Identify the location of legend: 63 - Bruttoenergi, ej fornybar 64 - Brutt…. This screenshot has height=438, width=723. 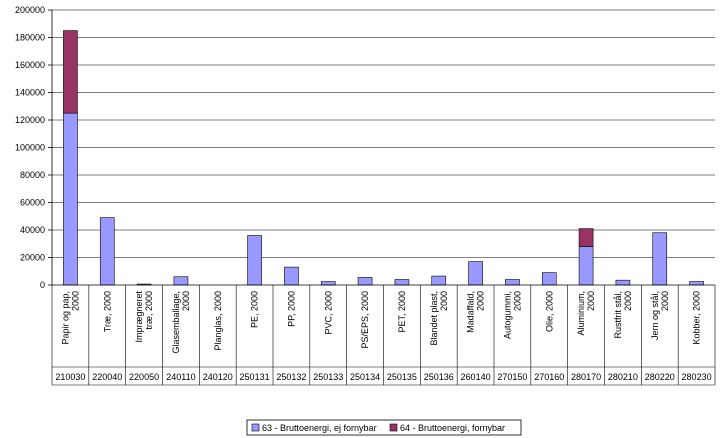
(384, 427).